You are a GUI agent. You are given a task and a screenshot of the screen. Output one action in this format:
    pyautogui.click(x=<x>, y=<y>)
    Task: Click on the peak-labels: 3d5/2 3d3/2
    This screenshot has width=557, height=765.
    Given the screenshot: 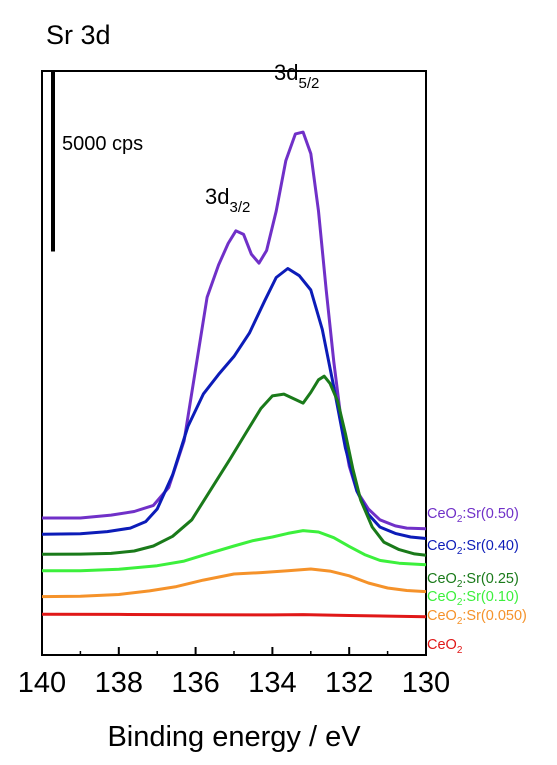 What is the action you would take?
    pyautogui.click(x=262, y=138)
    